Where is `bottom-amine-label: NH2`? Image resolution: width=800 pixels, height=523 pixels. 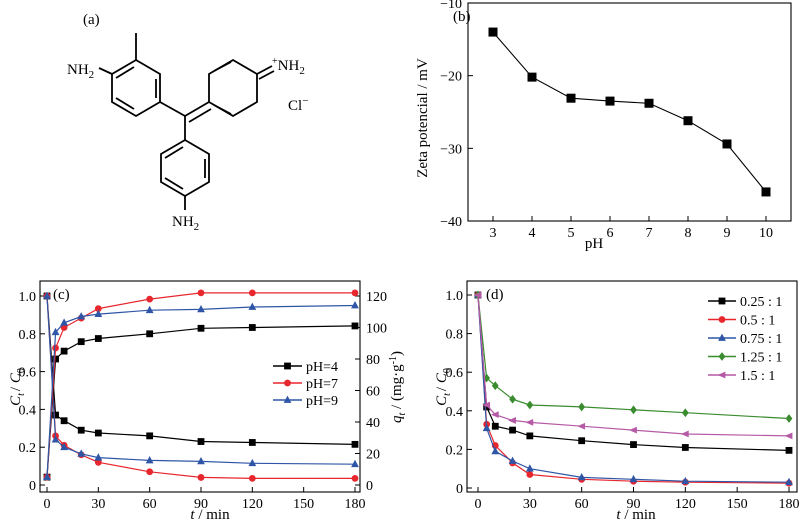 bottom-amine-label: NH2 is located at coordinates (185, 223).